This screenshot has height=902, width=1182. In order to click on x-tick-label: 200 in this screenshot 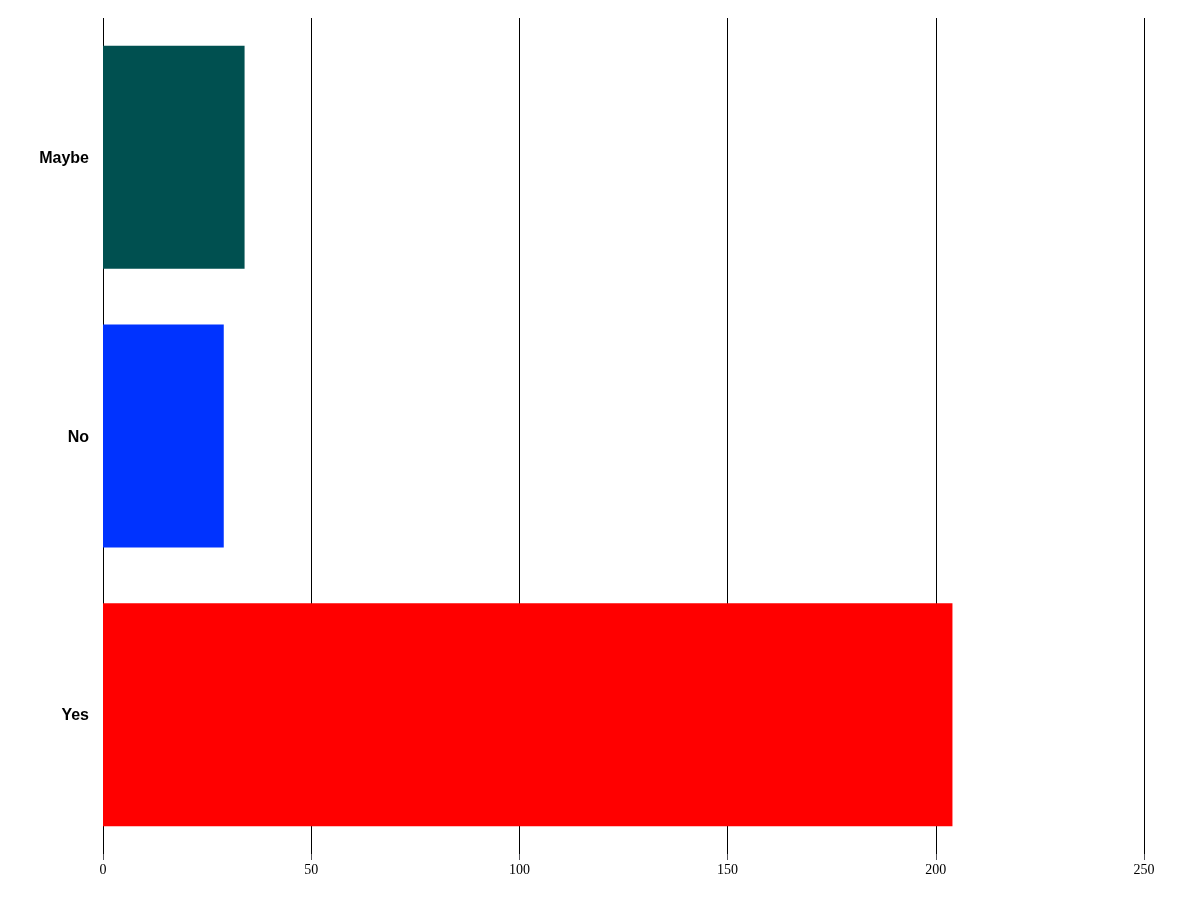, I will do `click(936, 869)`.